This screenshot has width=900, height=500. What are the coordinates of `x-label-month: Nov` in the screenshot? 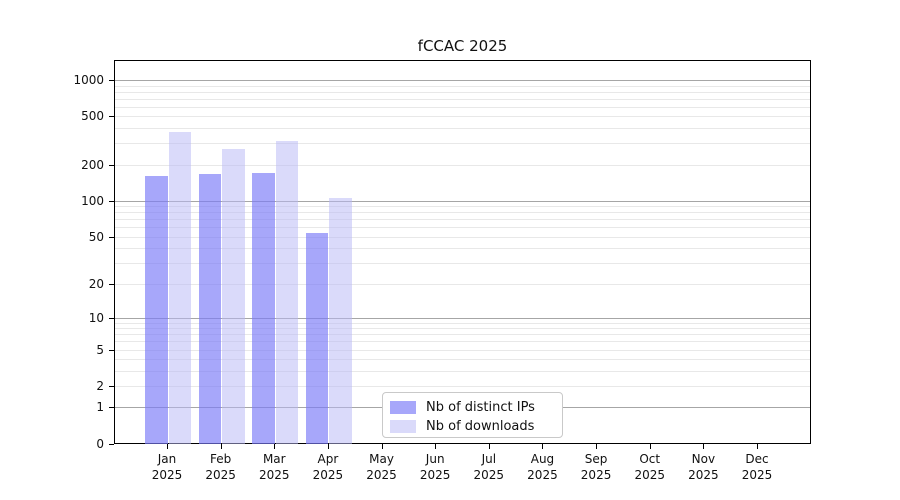 It's located at (703, 459).